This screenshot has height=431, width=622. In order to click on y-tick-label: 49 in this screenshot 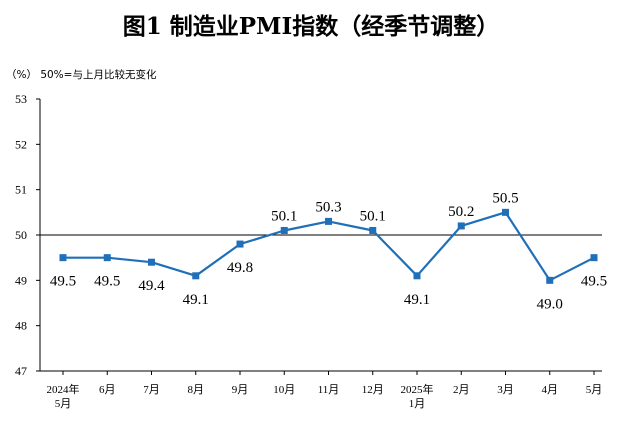, I will do `click(21, 280)`.